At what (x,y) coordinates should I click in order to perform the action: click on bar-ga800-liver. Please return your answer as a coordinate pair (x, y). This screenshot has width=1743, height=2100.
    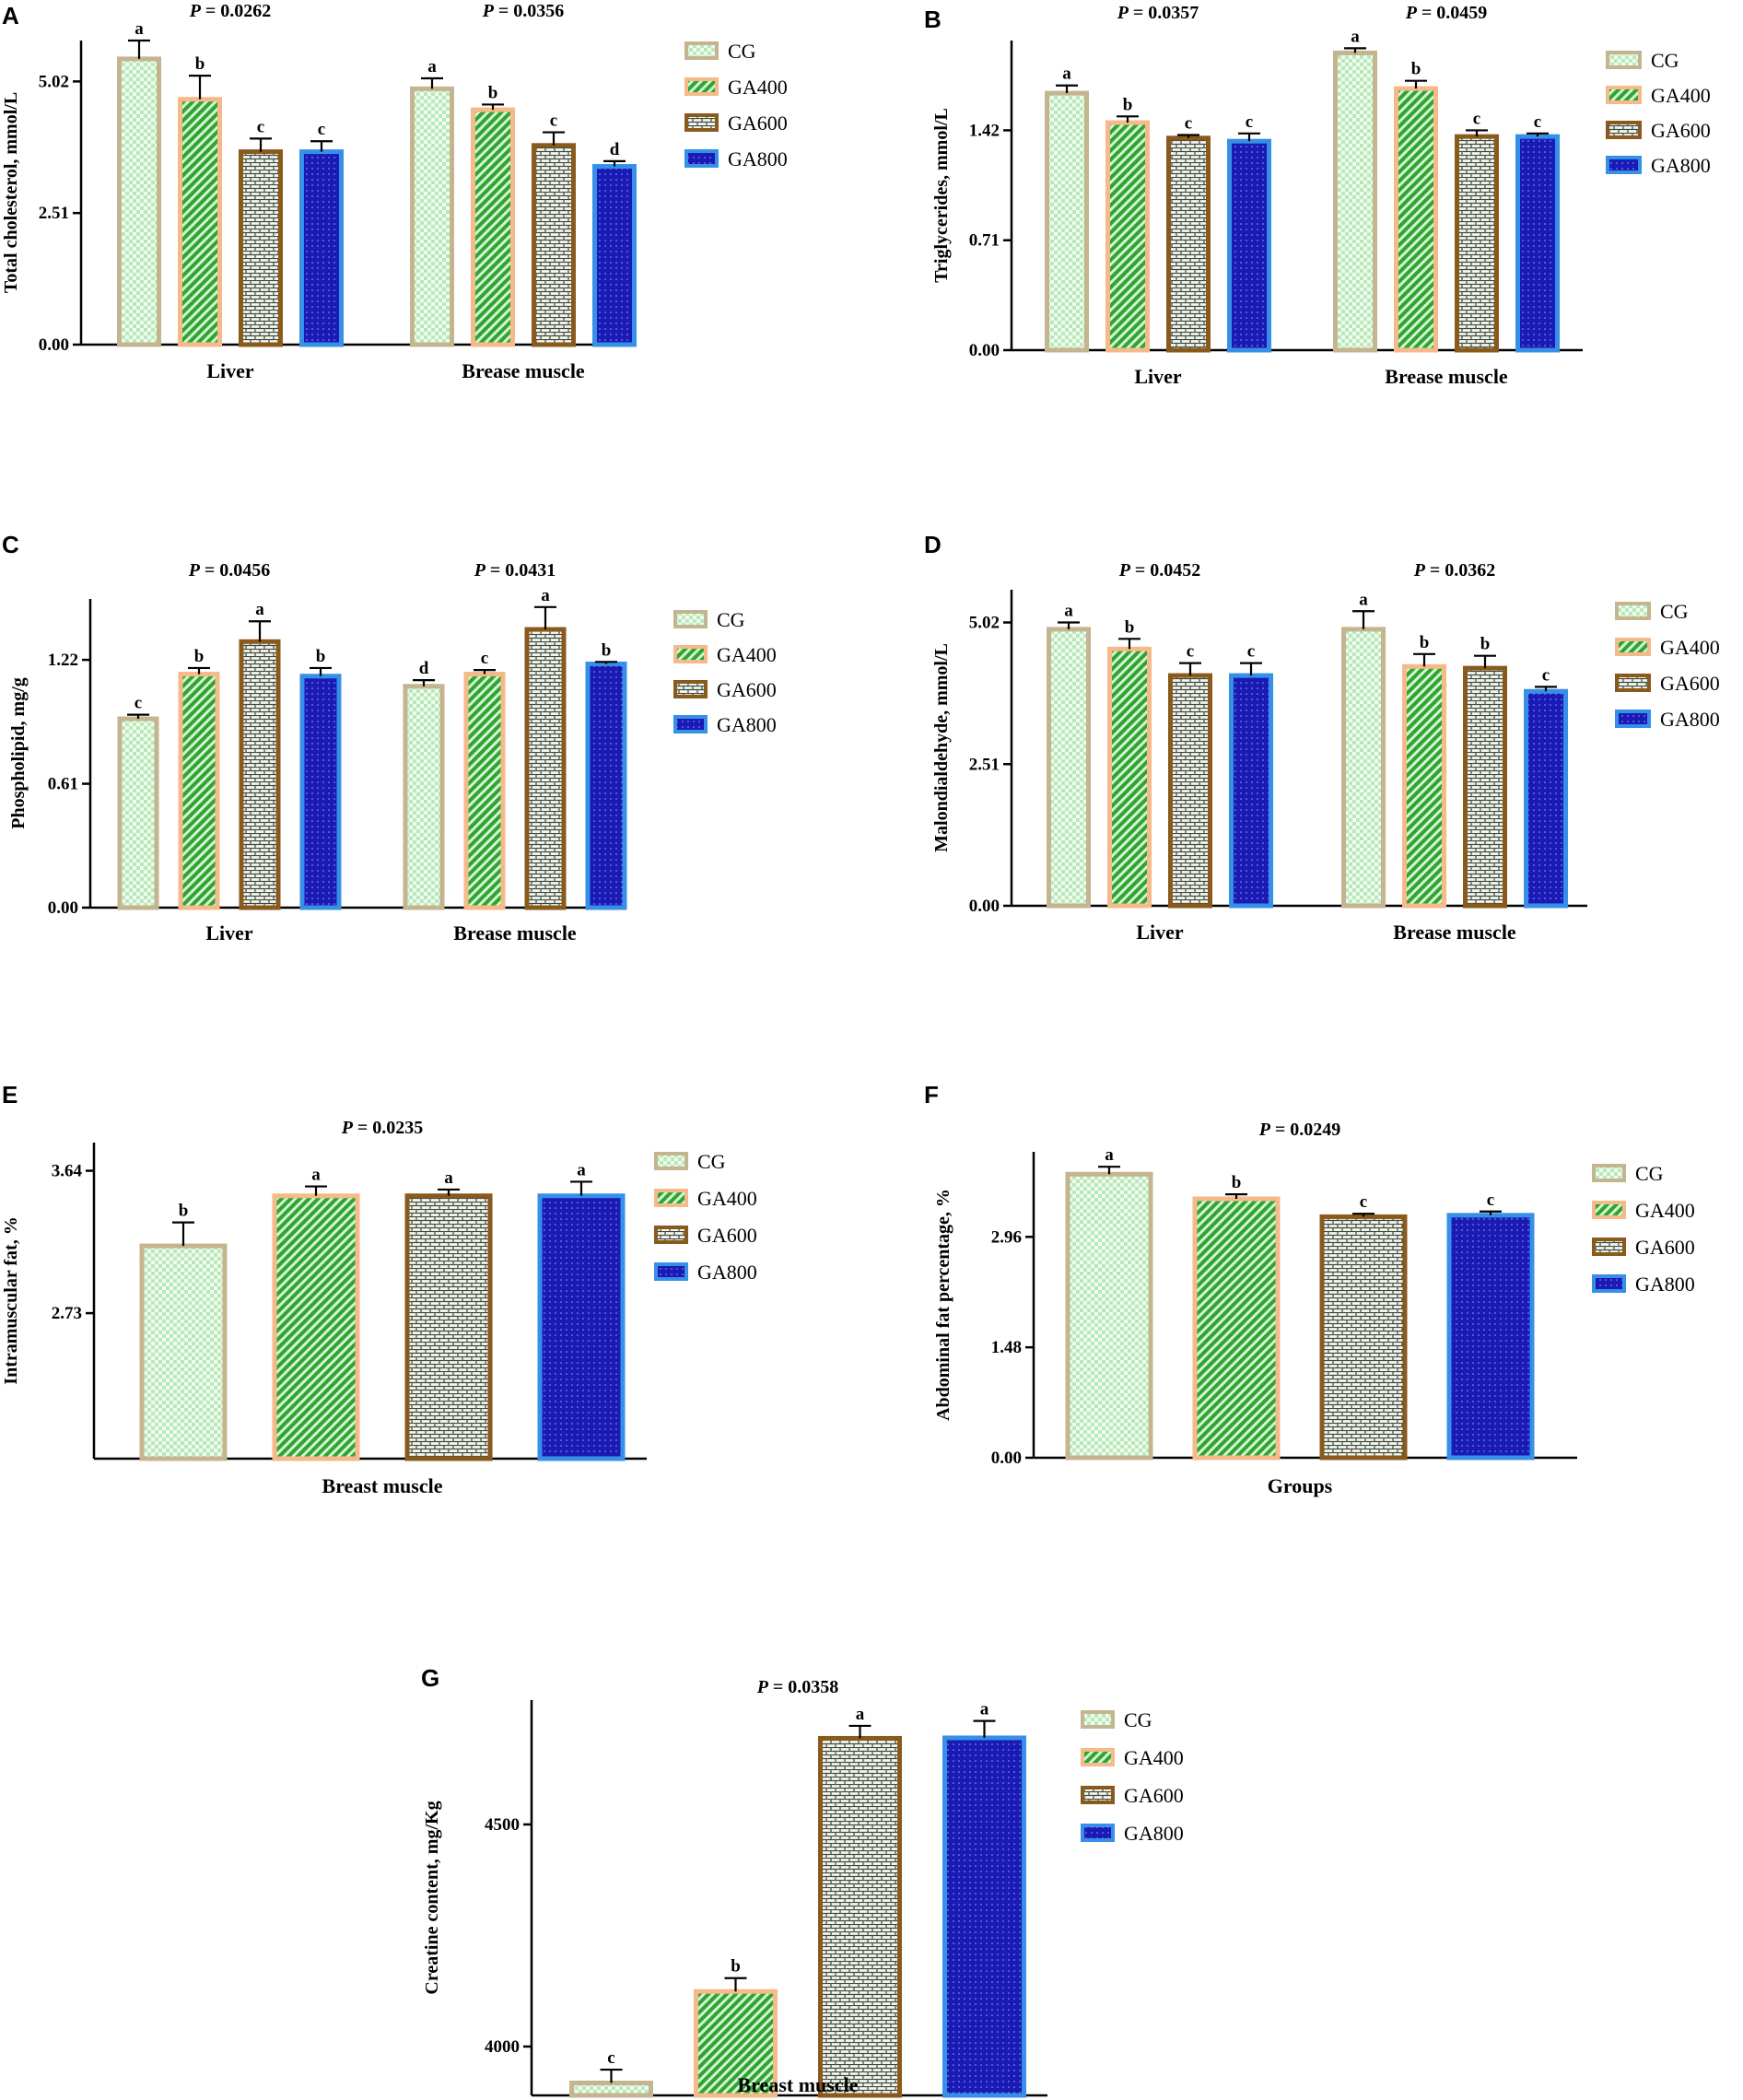
    Looking at the image, I should click on (321, 248).